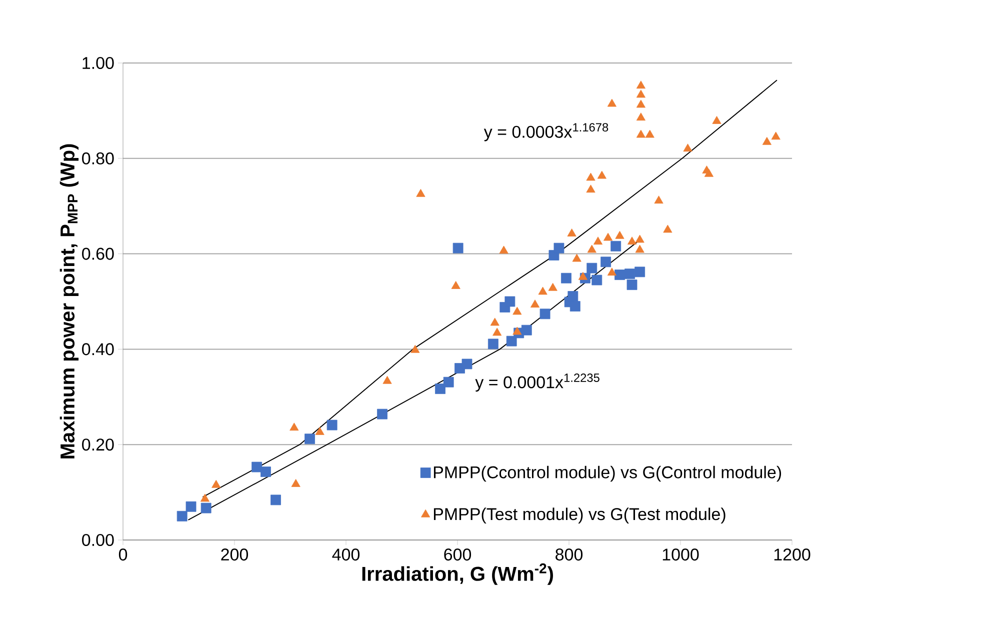 The image size is (981, 624). Describe the element at coordinates (457, 574) in the screenshot. I see `x-axis-title: Irradiation, G (Wm$^{-2}$)` at that location.